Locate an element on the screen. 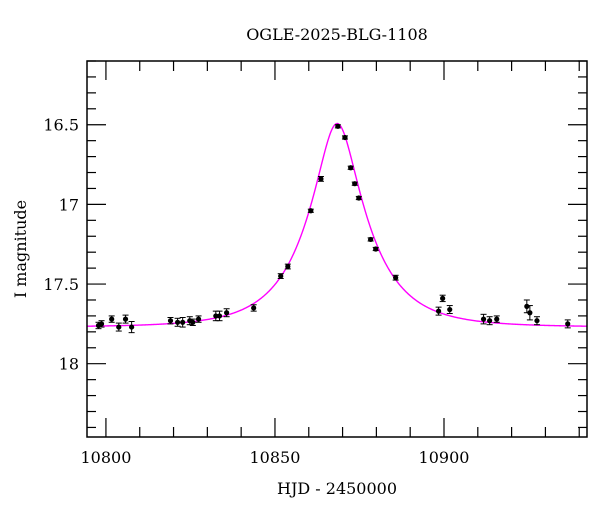 This screenshot has width=600, height=512. y-tick-label: 16.5 is located at coordinates (61, 125).